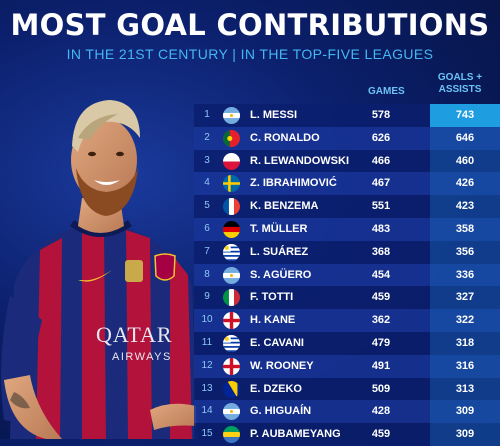  What do you see at coordinates (465, 206) in the screenshot?
I see `goal-contributions-cell: 423` at bounding box center [465, 206].